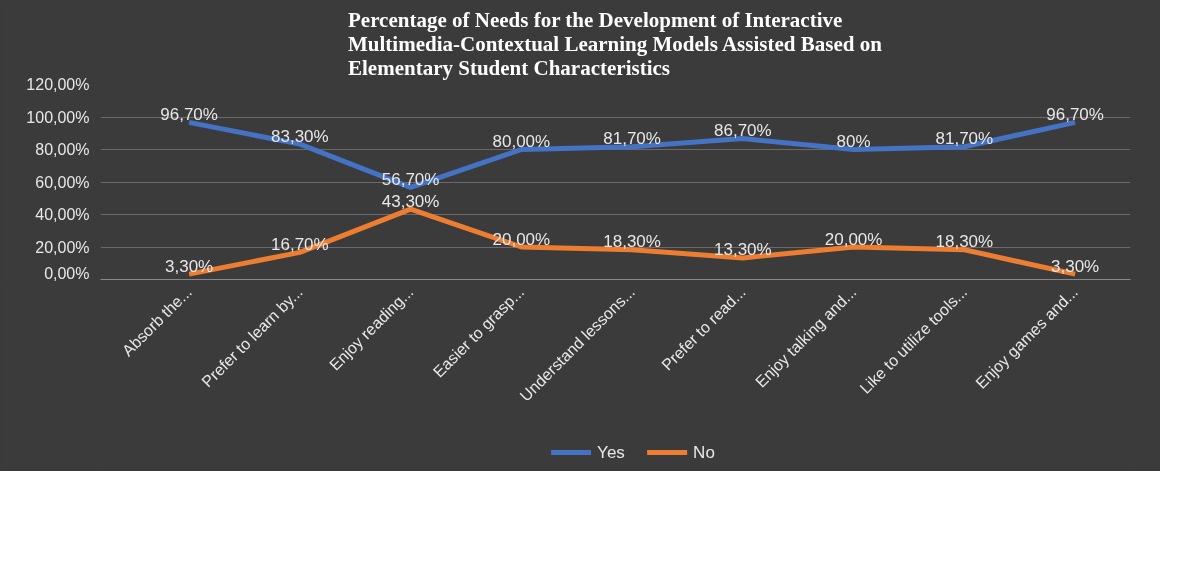 The width and height of the screenshot is (1183, 578). I want to click on y-tick-label: 80,00%, so click(62, 149).